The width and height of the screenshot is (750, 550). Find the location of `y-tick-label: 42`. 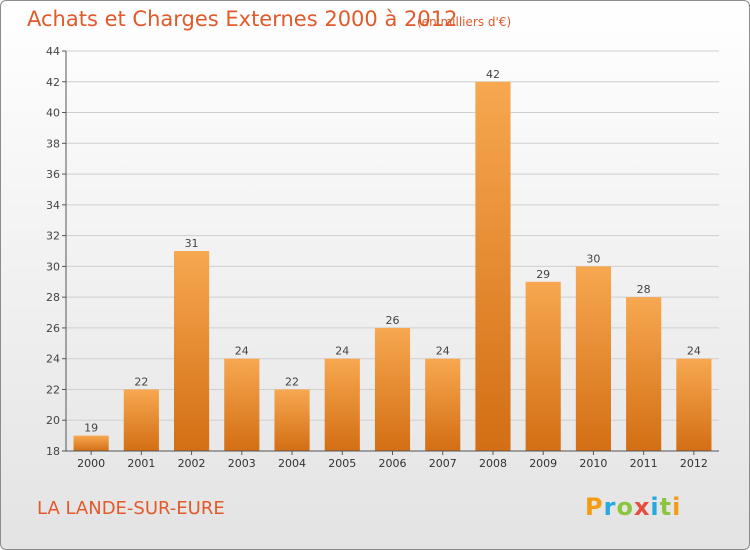

y-tick-label: 42 is located at coordinates (53, 82).